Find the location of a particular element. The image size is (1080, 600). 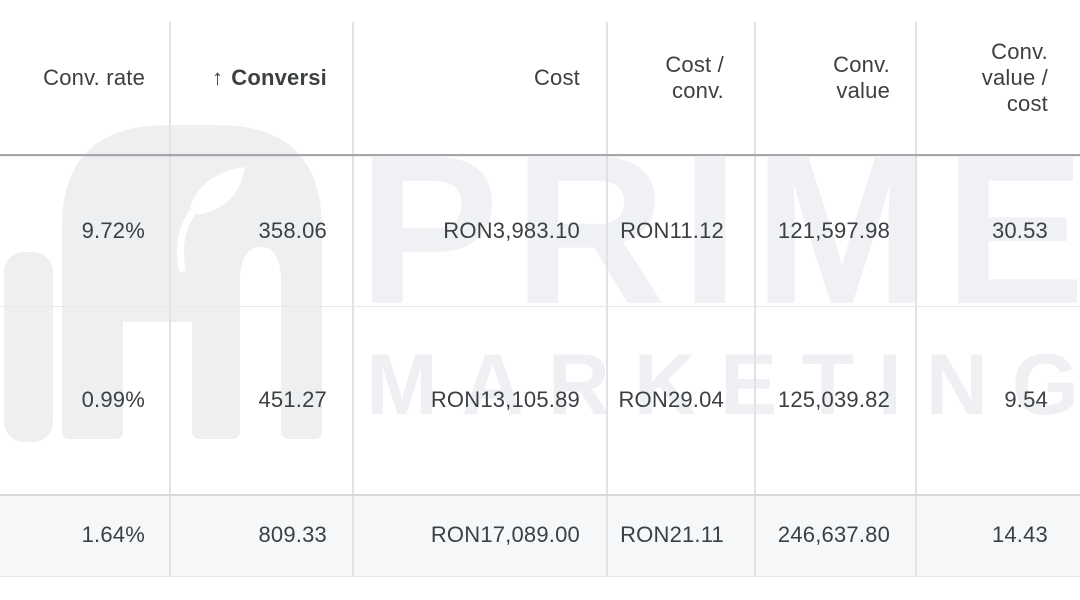

table-cell: 9.54 is located at coordinates (1026, 399).